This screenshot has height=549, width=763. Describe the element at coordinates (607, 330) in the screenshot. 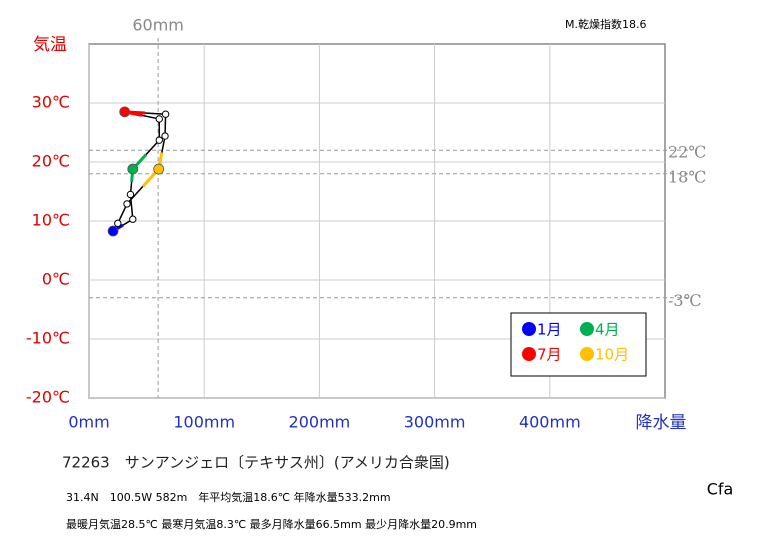

I see `legend-label: 4月` at that location.